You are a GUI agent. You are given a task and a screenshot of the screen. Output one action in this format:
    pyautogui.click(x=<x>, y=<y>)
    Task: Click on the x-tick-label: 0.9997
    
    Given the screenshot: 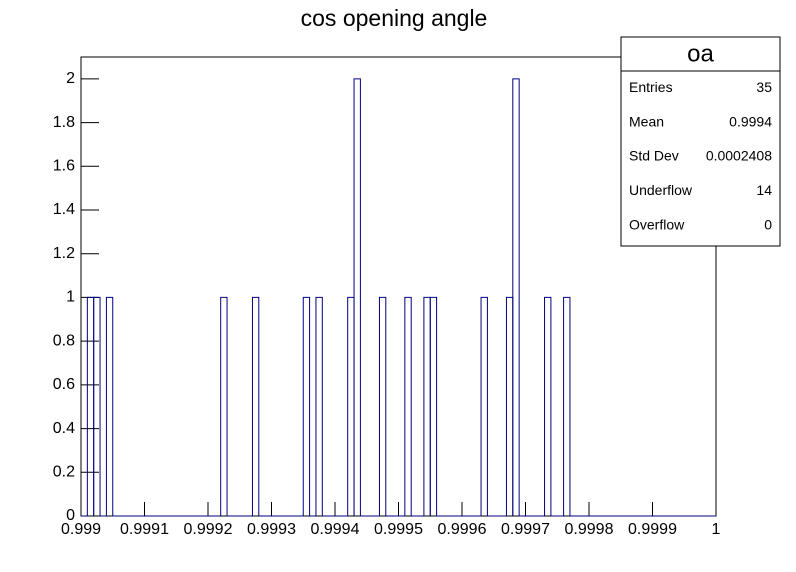 What is the action you would take?
    pyautogui.click(x=525, y=529)
    